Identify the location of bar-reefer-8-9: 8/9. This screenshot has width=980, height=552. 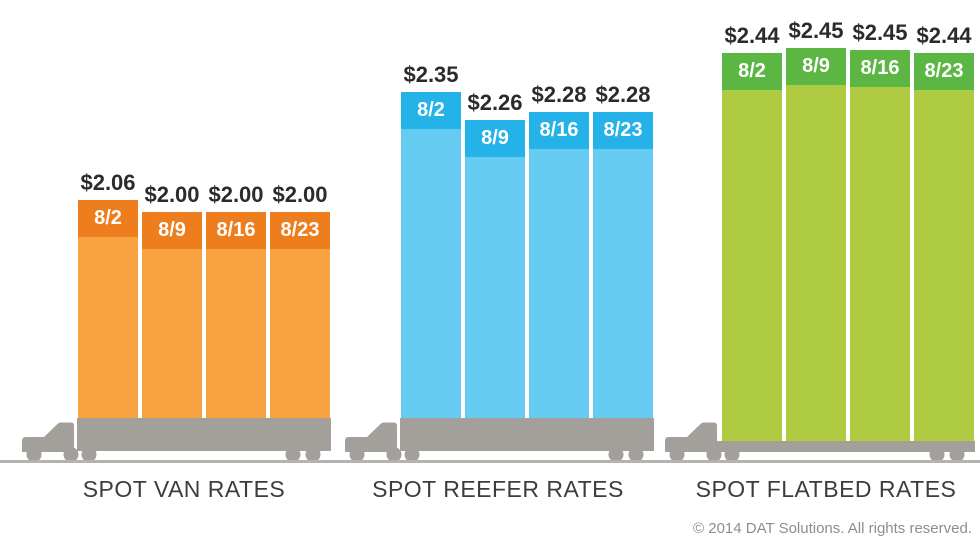
(495, 269).